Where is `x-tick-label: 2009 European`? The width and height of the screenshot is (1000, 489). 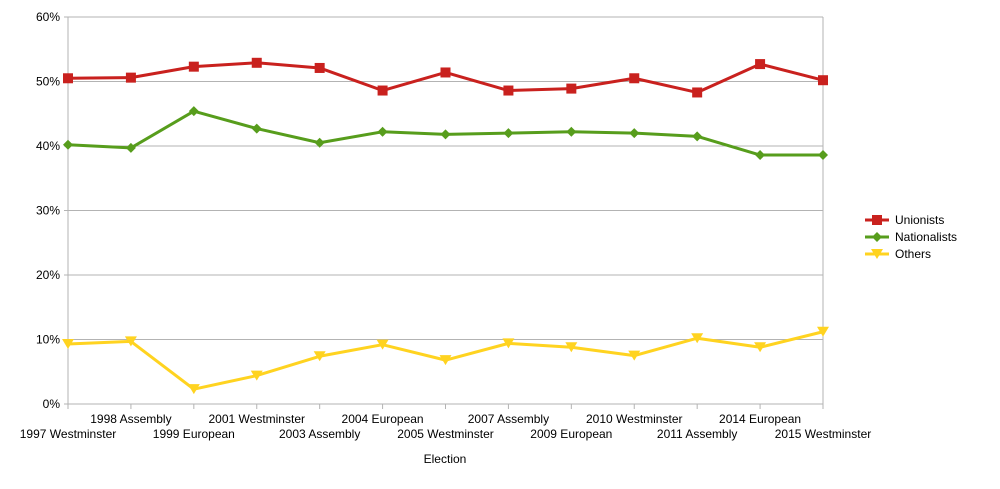 x-tick-label: 2009 European is located at coordinates (571, 434).